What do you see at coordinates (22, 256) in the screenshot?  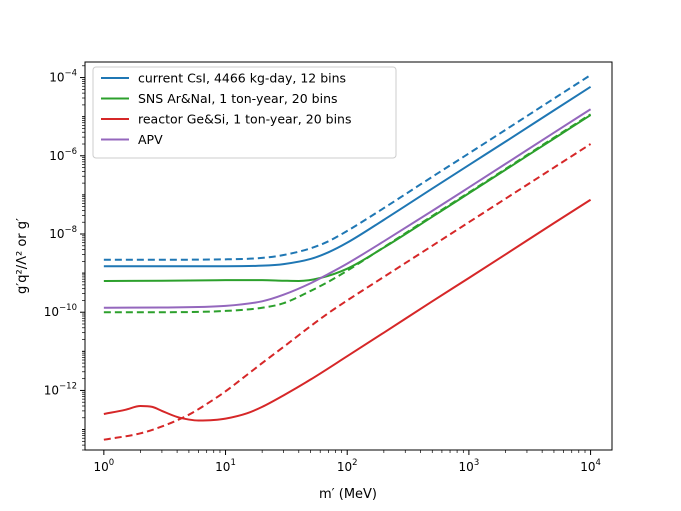 I see `y-axis-label: g′q²/Λ² or g′` at bounding box center [22, 256].